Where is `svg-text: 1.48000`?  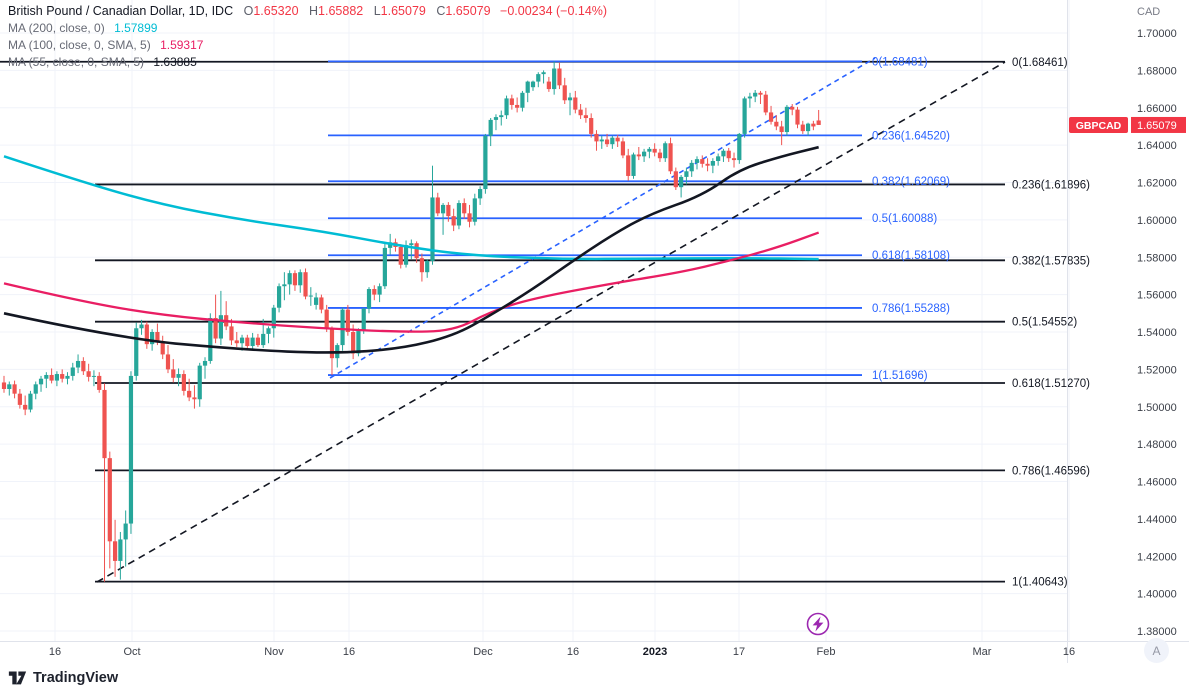
svg-text: 1.48000 is located at coordinates (1157, 445).